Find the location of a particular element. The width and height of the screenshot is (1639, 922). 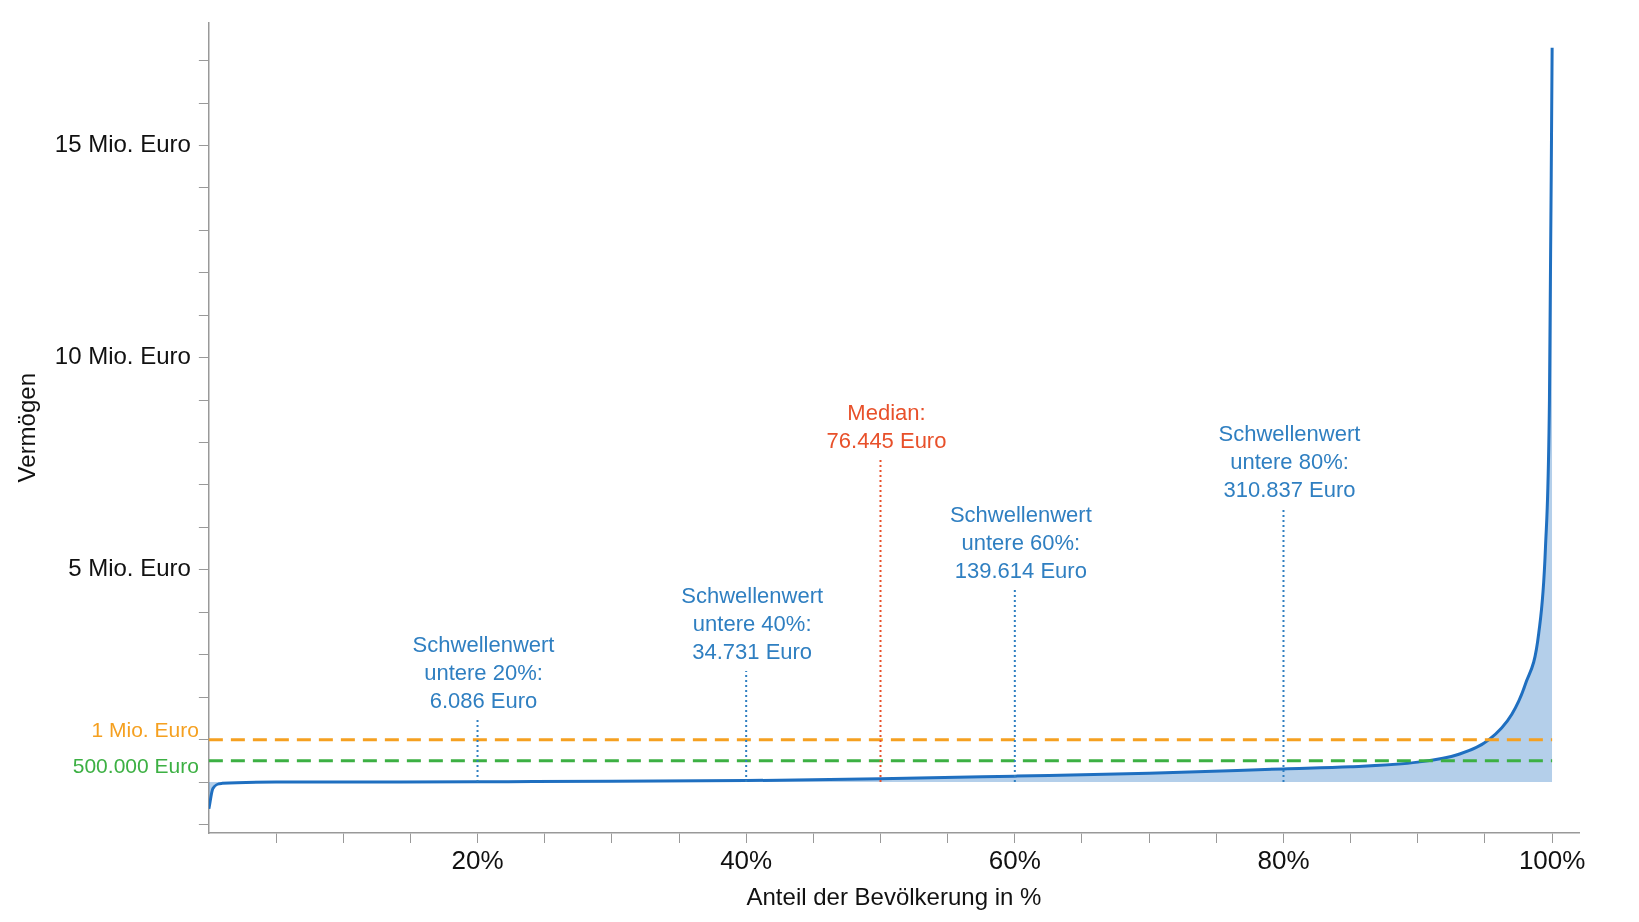

x-tick-label: 80% is located at coordinates (1283, 859).